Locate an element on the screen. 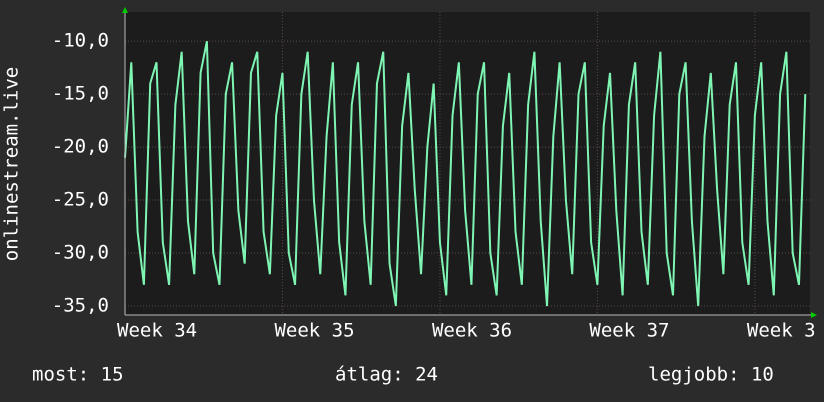 This screenshot has width=824, height=402. footer-average: átlag: 24 is located at coordinates (386, 375).